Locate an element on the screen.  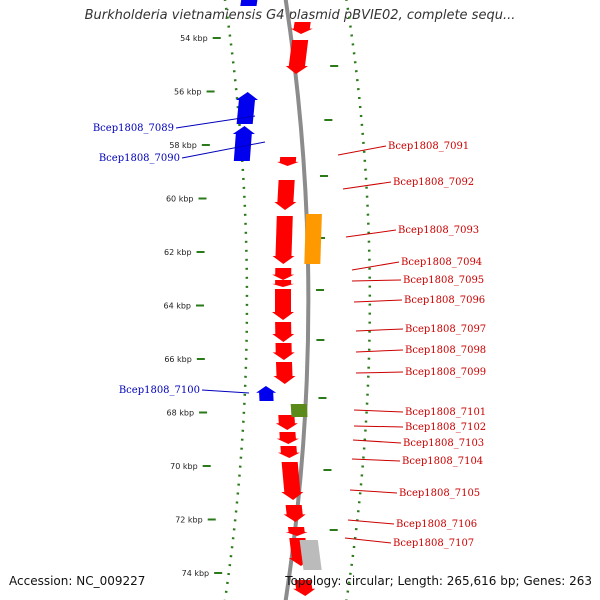
forward-gene-label: Bcep1808_7102 is located at coordinates (445, 427).